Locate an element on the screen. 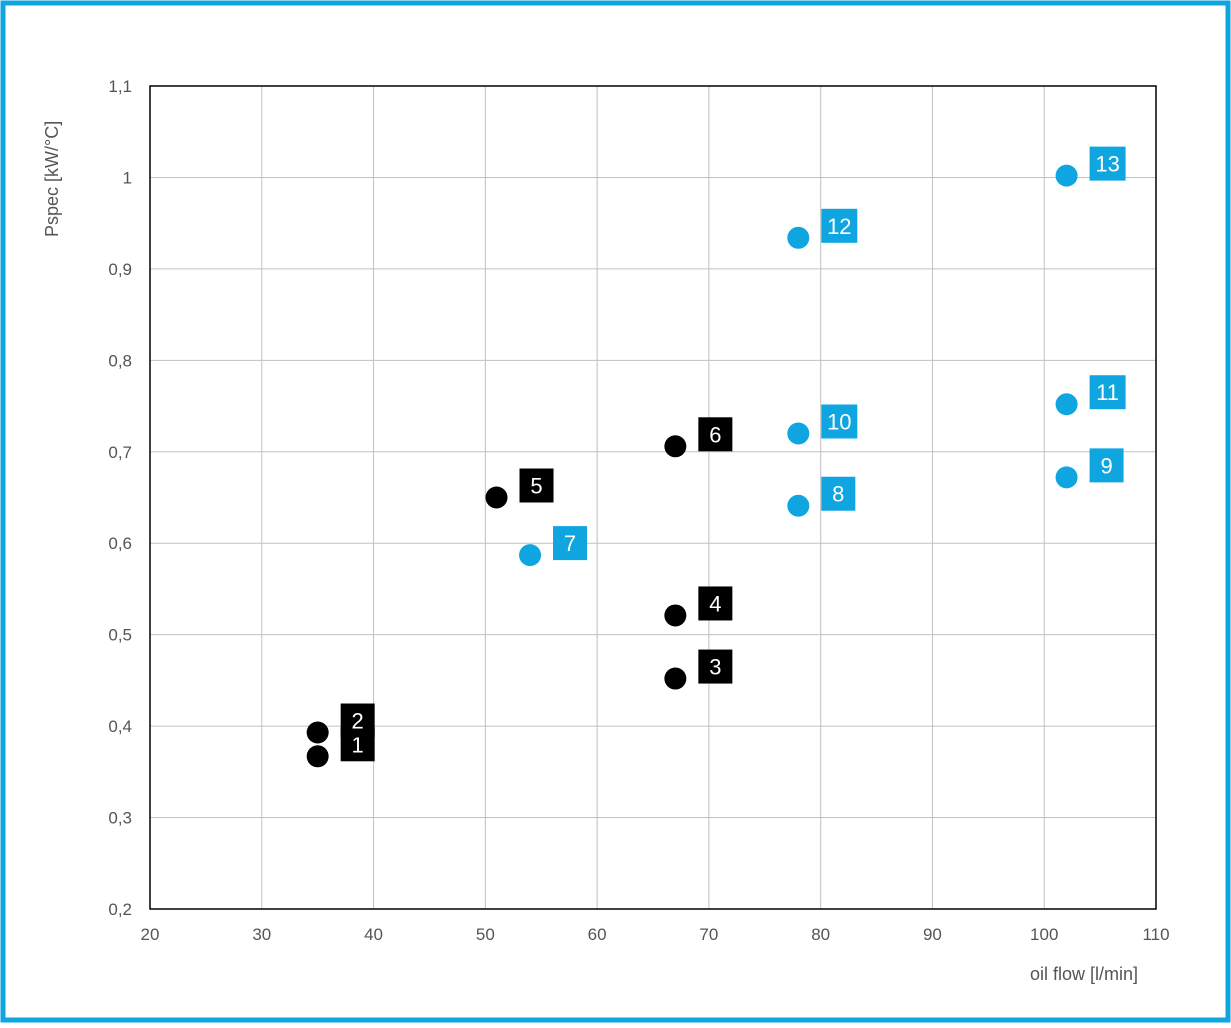 The width and height of the screenshot is (1231, 1028). x-tick-label: 90 is located at coordinates (932, 934).